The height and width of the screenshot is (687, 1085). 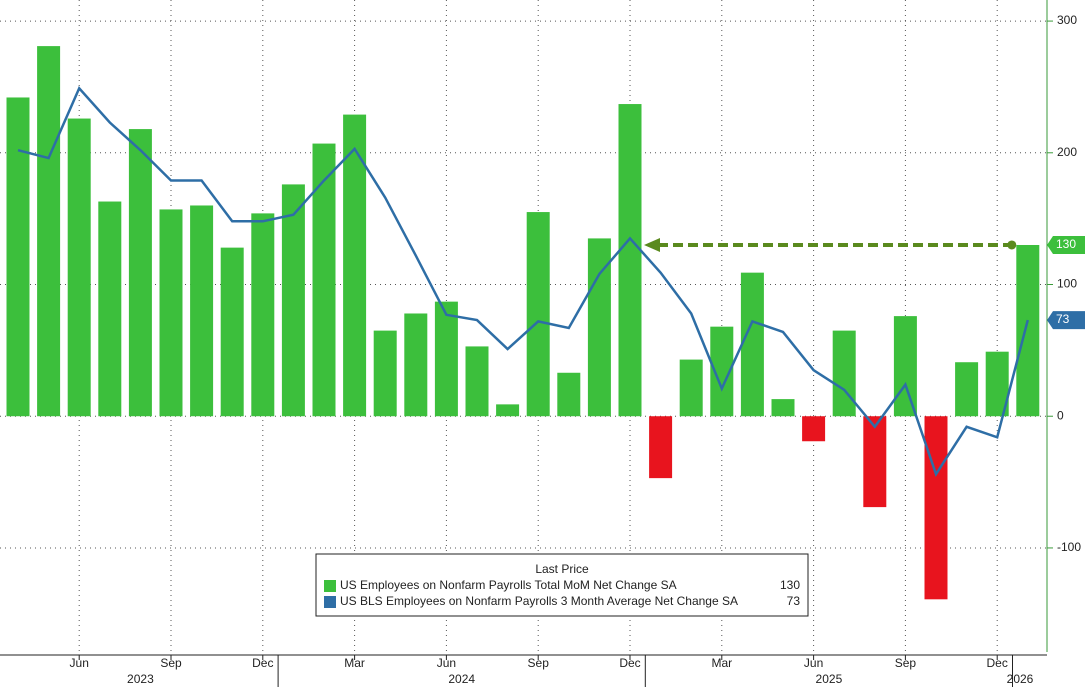 I want to click on value-tag-label: 130, so click(x=1066, y=244).